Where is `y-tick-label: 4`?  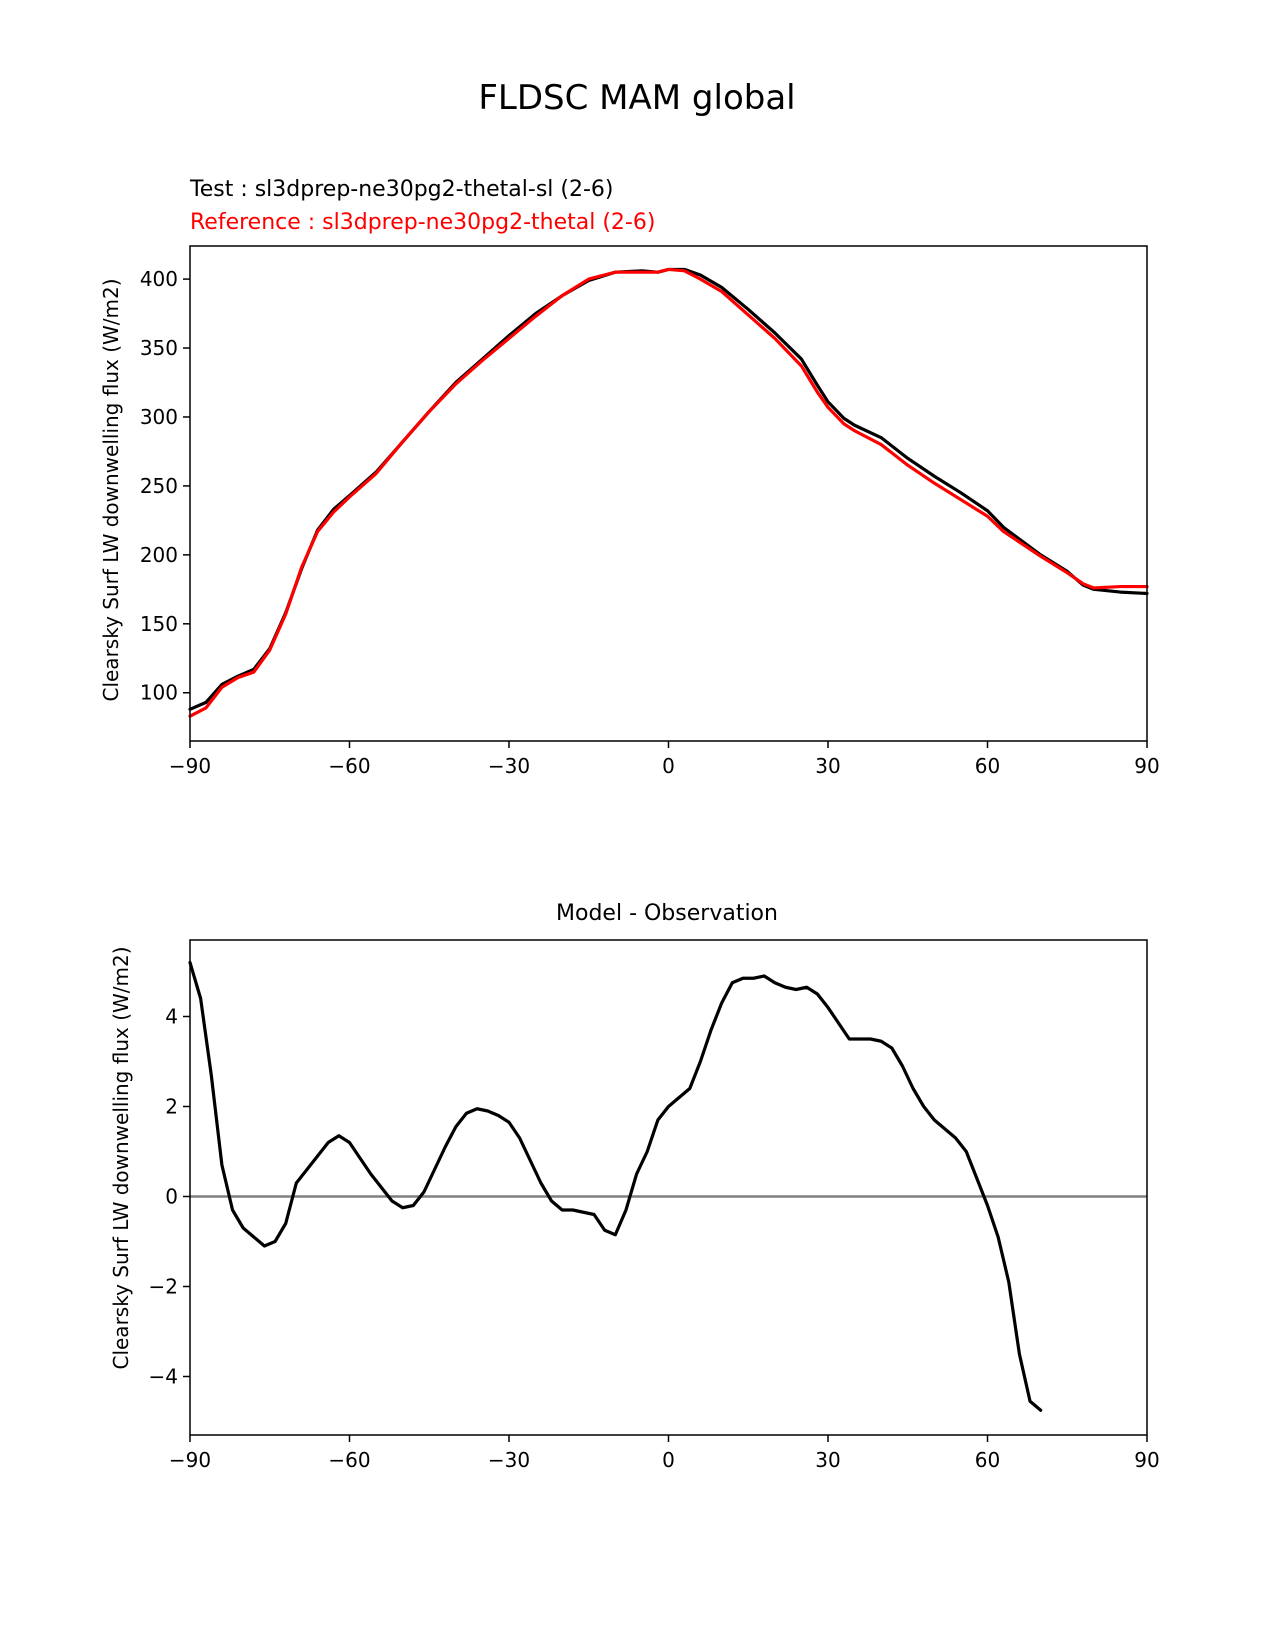 y-tick-label: 4 is located at coordinates (171, 1017).